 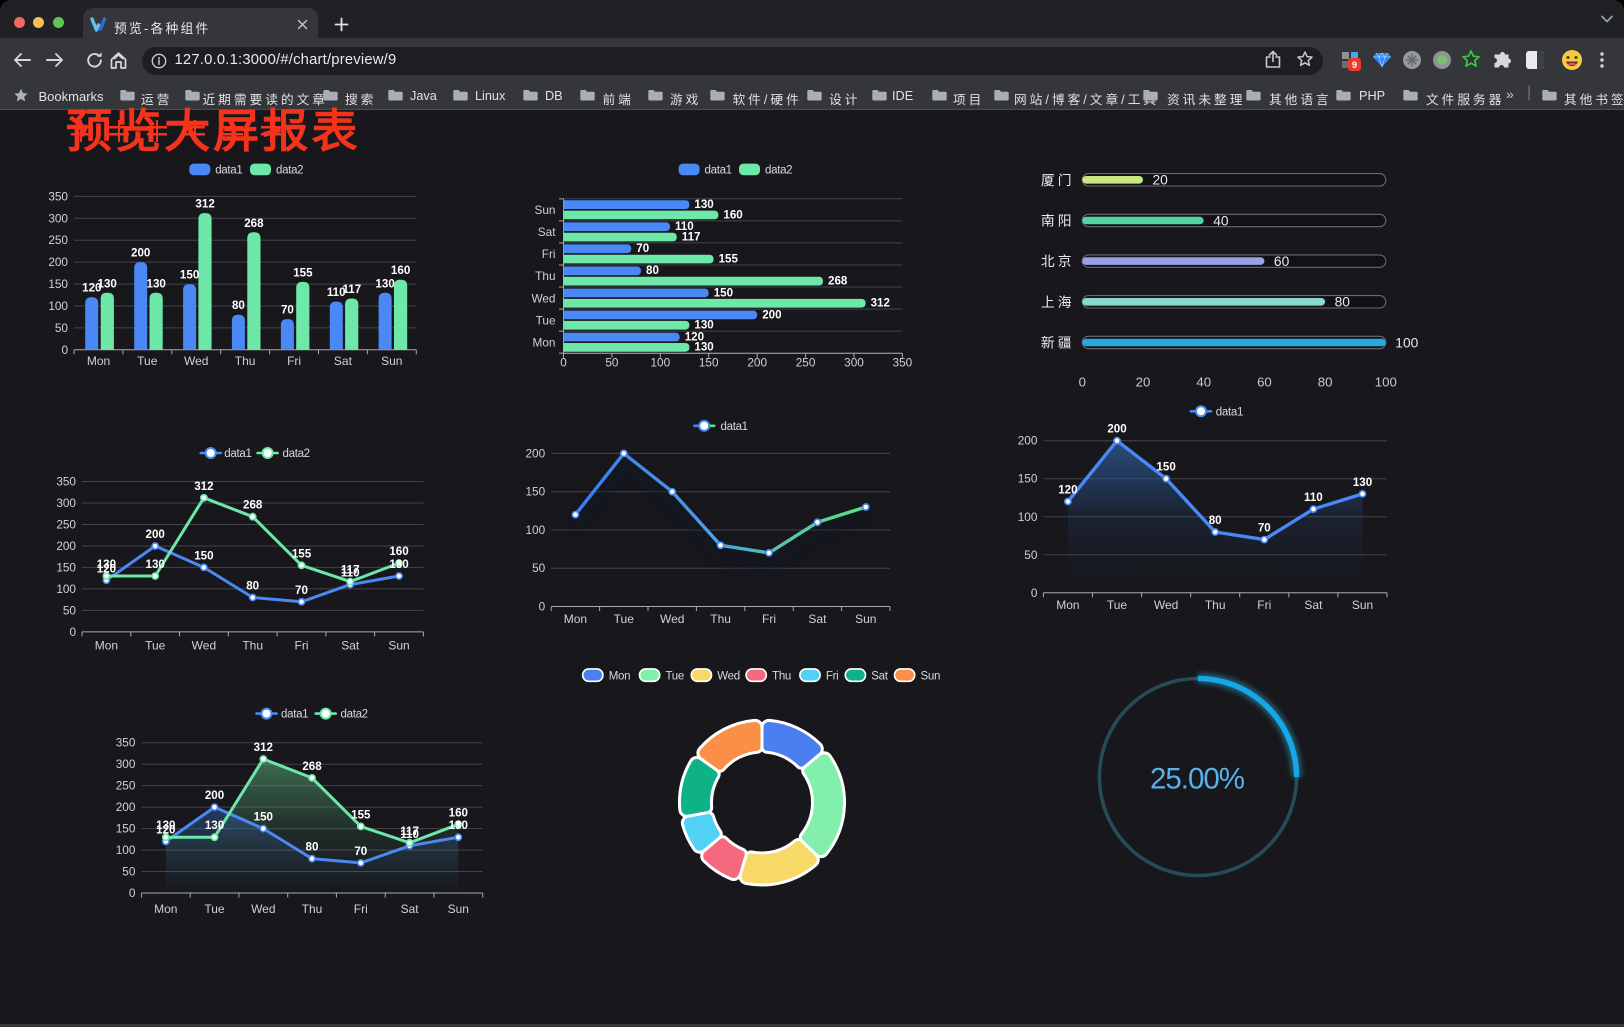 I want to click on svg-text: 北京, so click(x=1058, y=261).